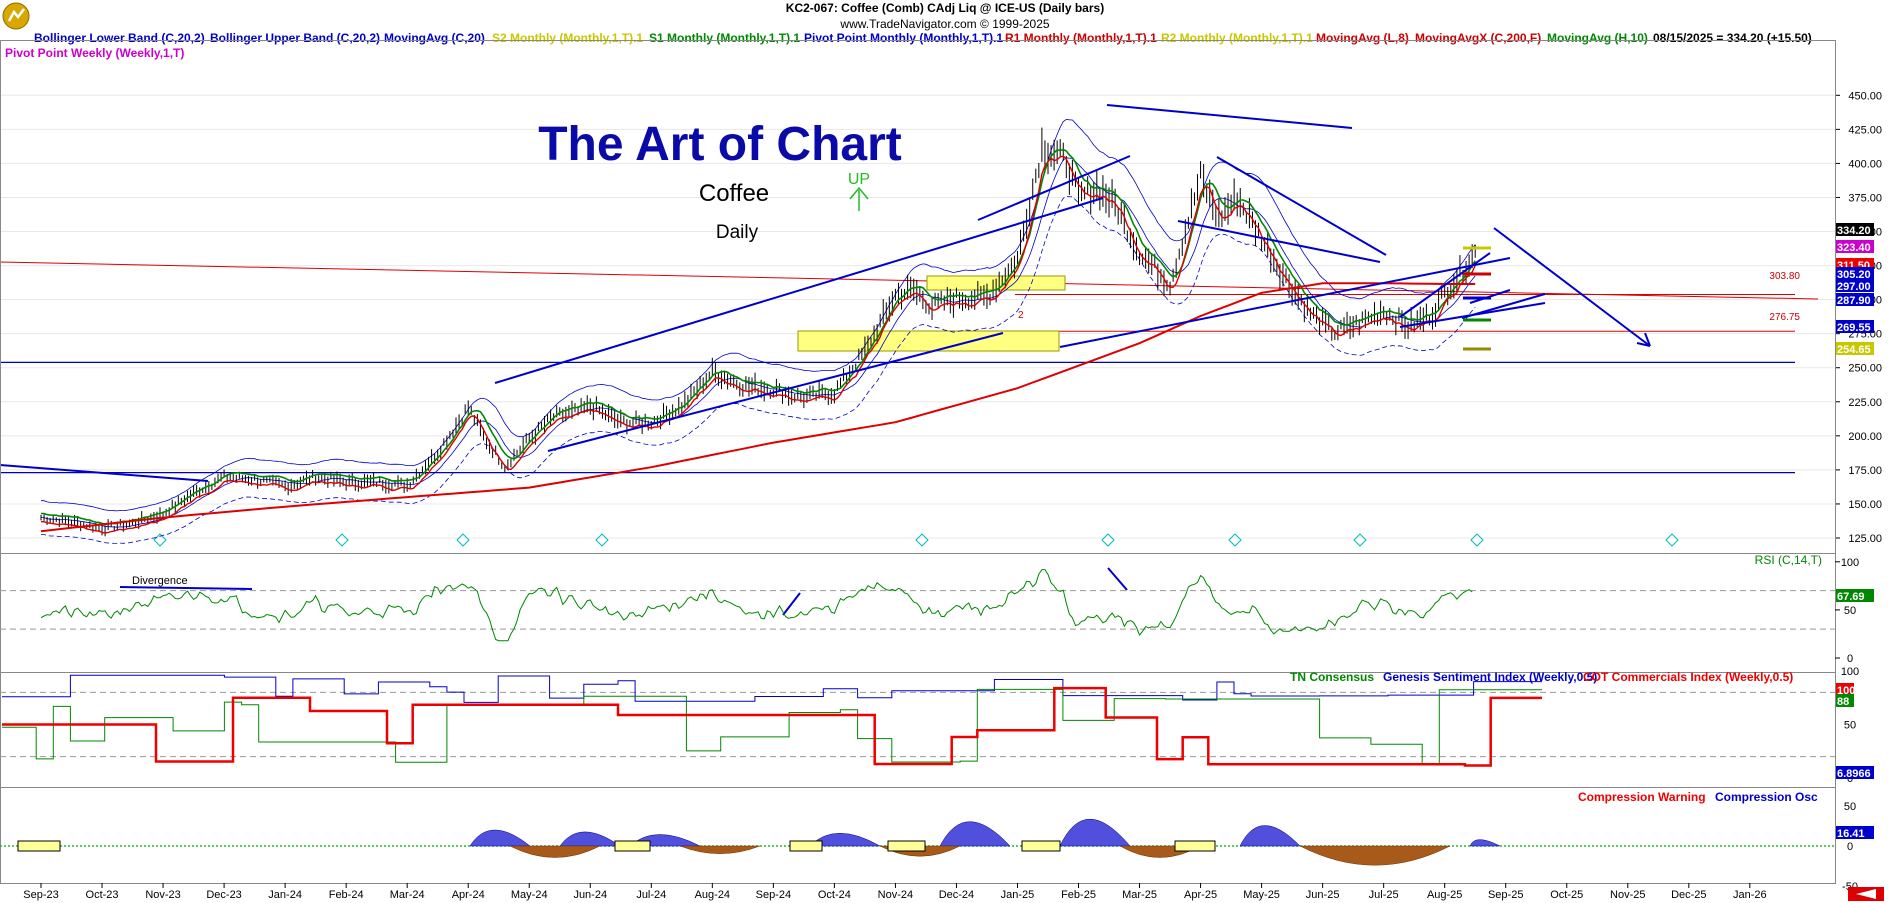 This screenshot has height=903, width=1890. Describe the element at coordinates (567, 38) in the screenshot. I see `legend-item: S2 Monthly (Monthly,1,T).1` at that location.